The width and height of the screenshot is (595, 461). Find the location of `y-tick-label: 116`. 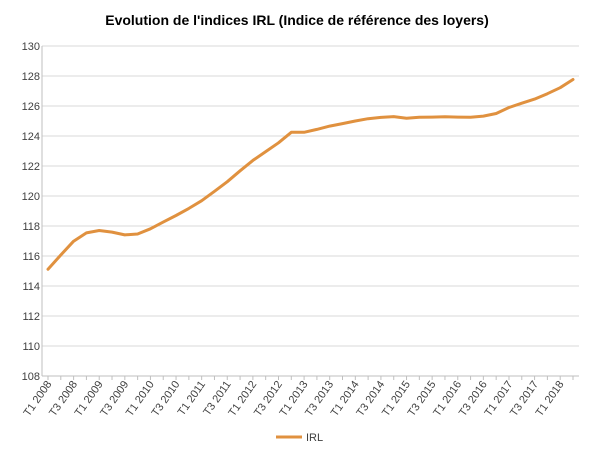

y-tick-label: 116 is located at coordinates (31, 257).